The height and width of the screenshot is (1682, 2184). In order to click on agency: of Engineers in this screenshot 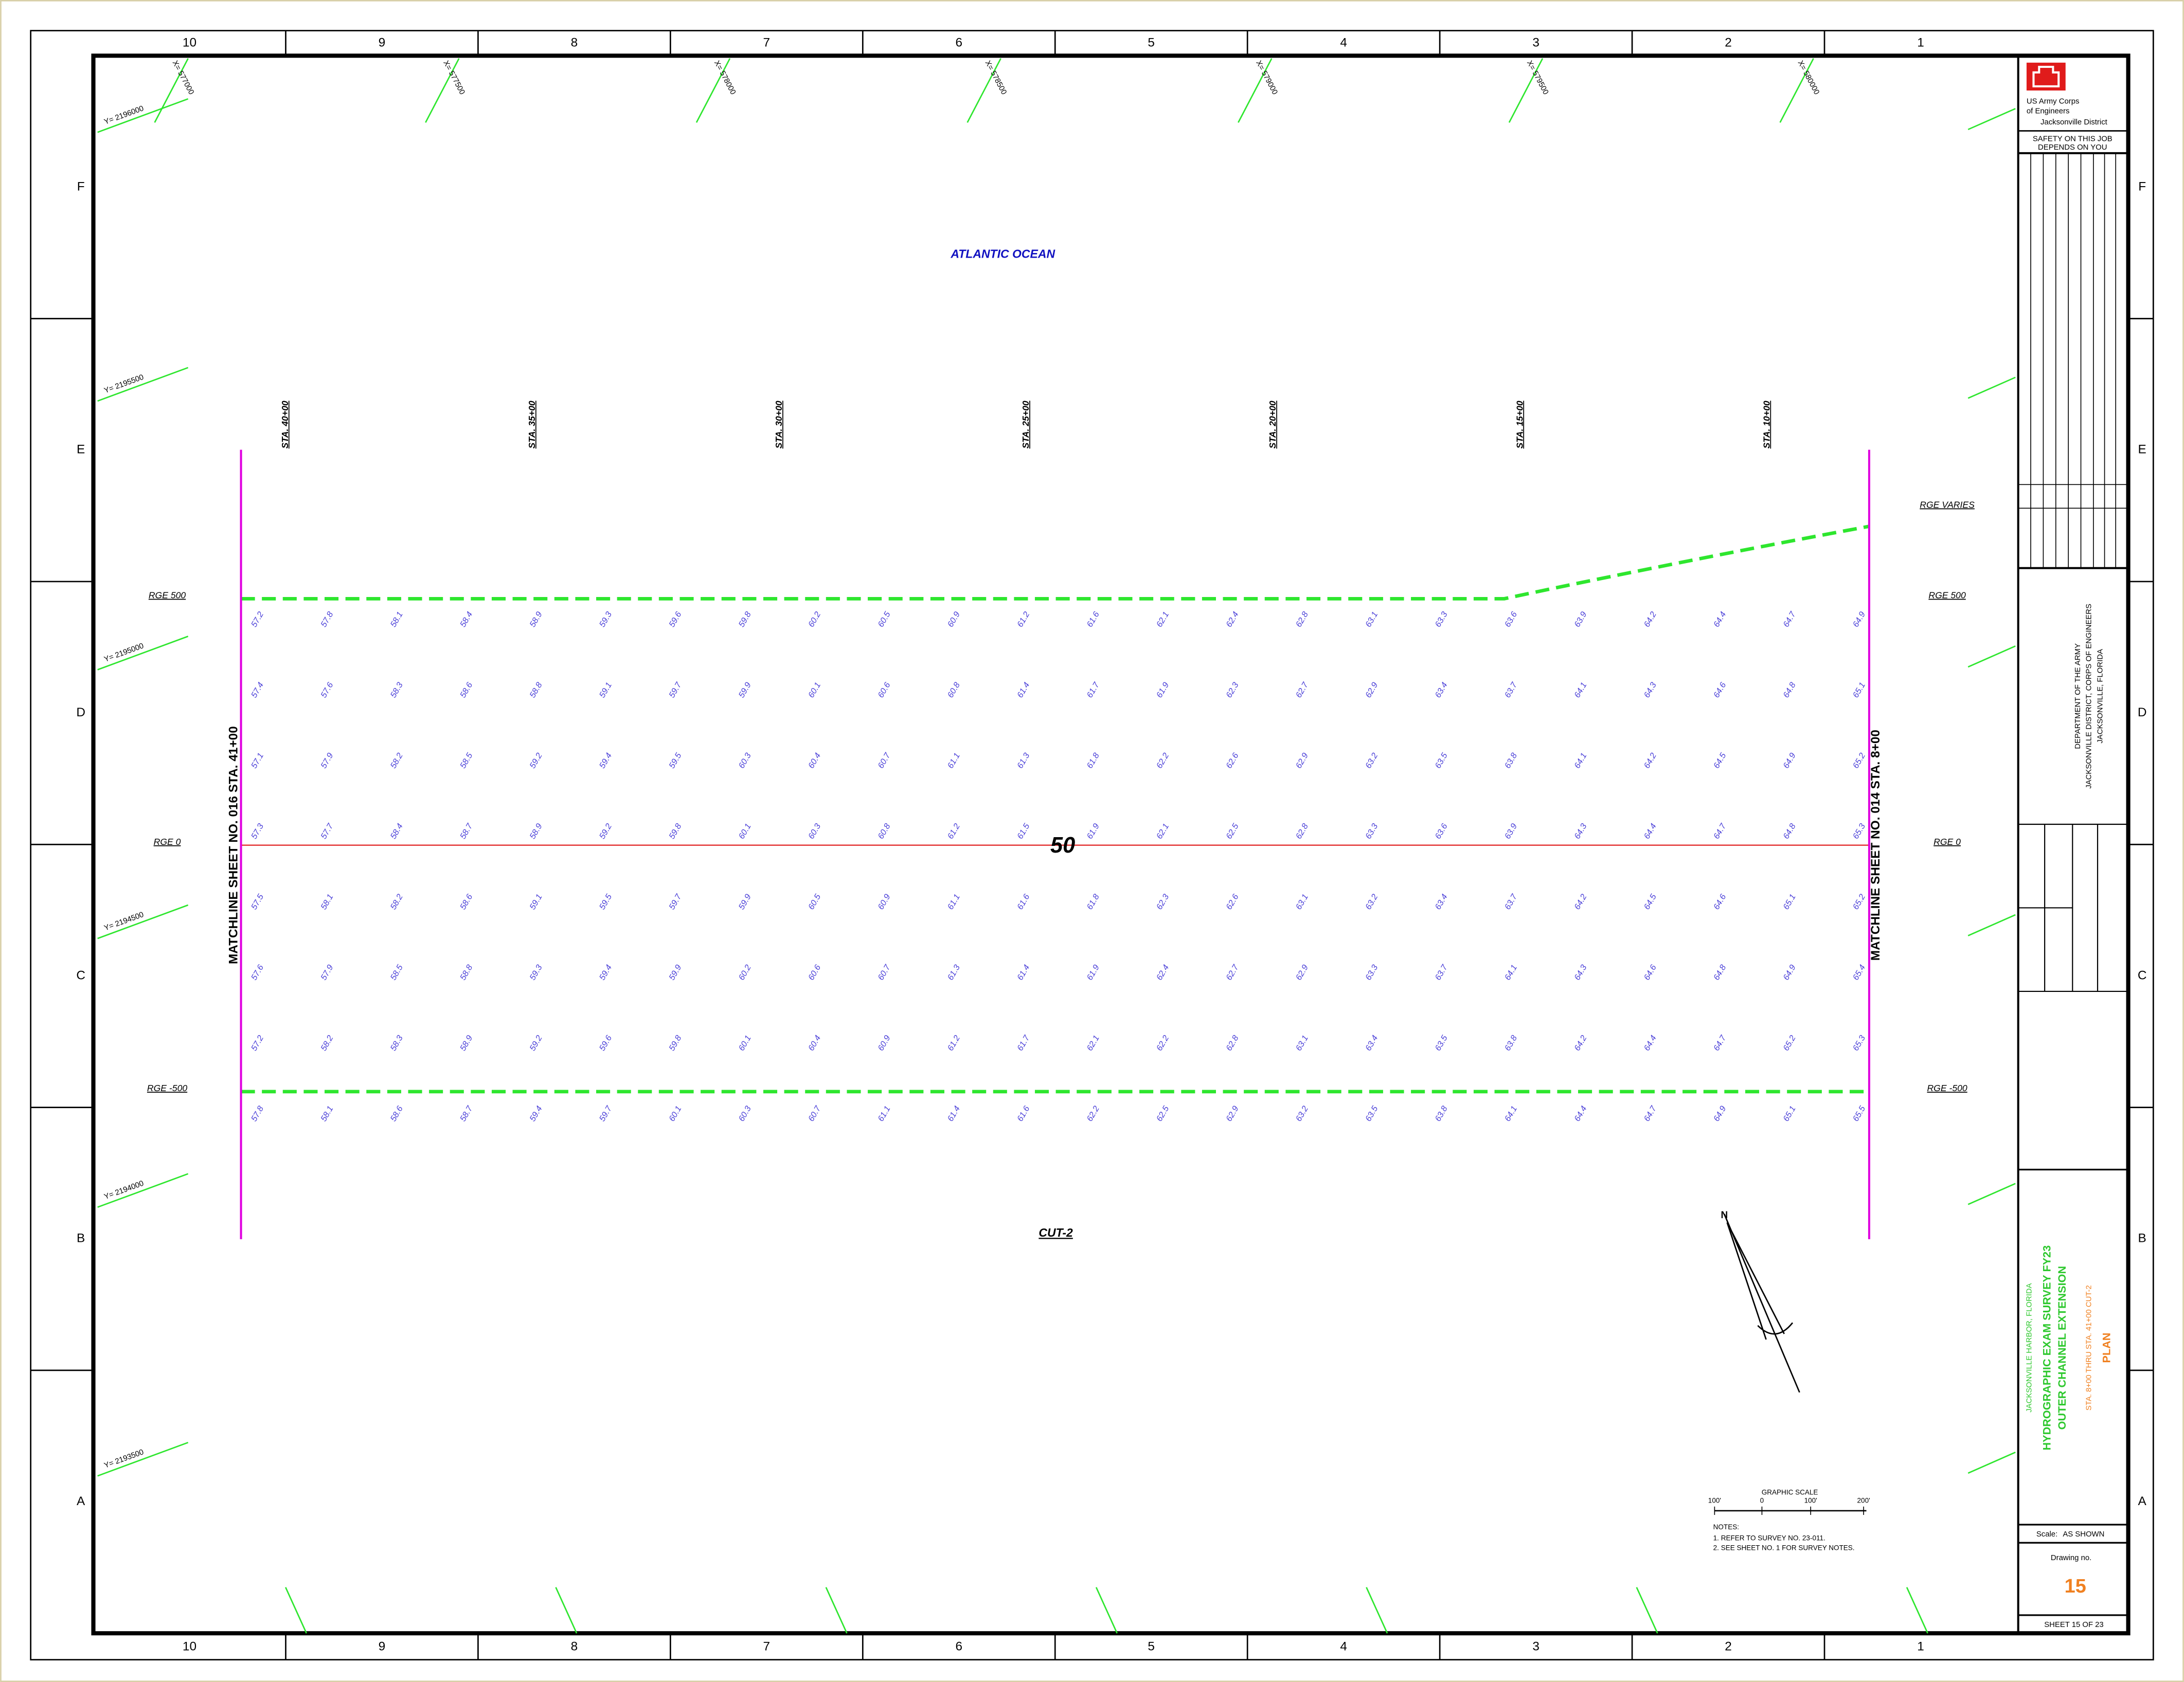, I will do `click(2048, 111)`.